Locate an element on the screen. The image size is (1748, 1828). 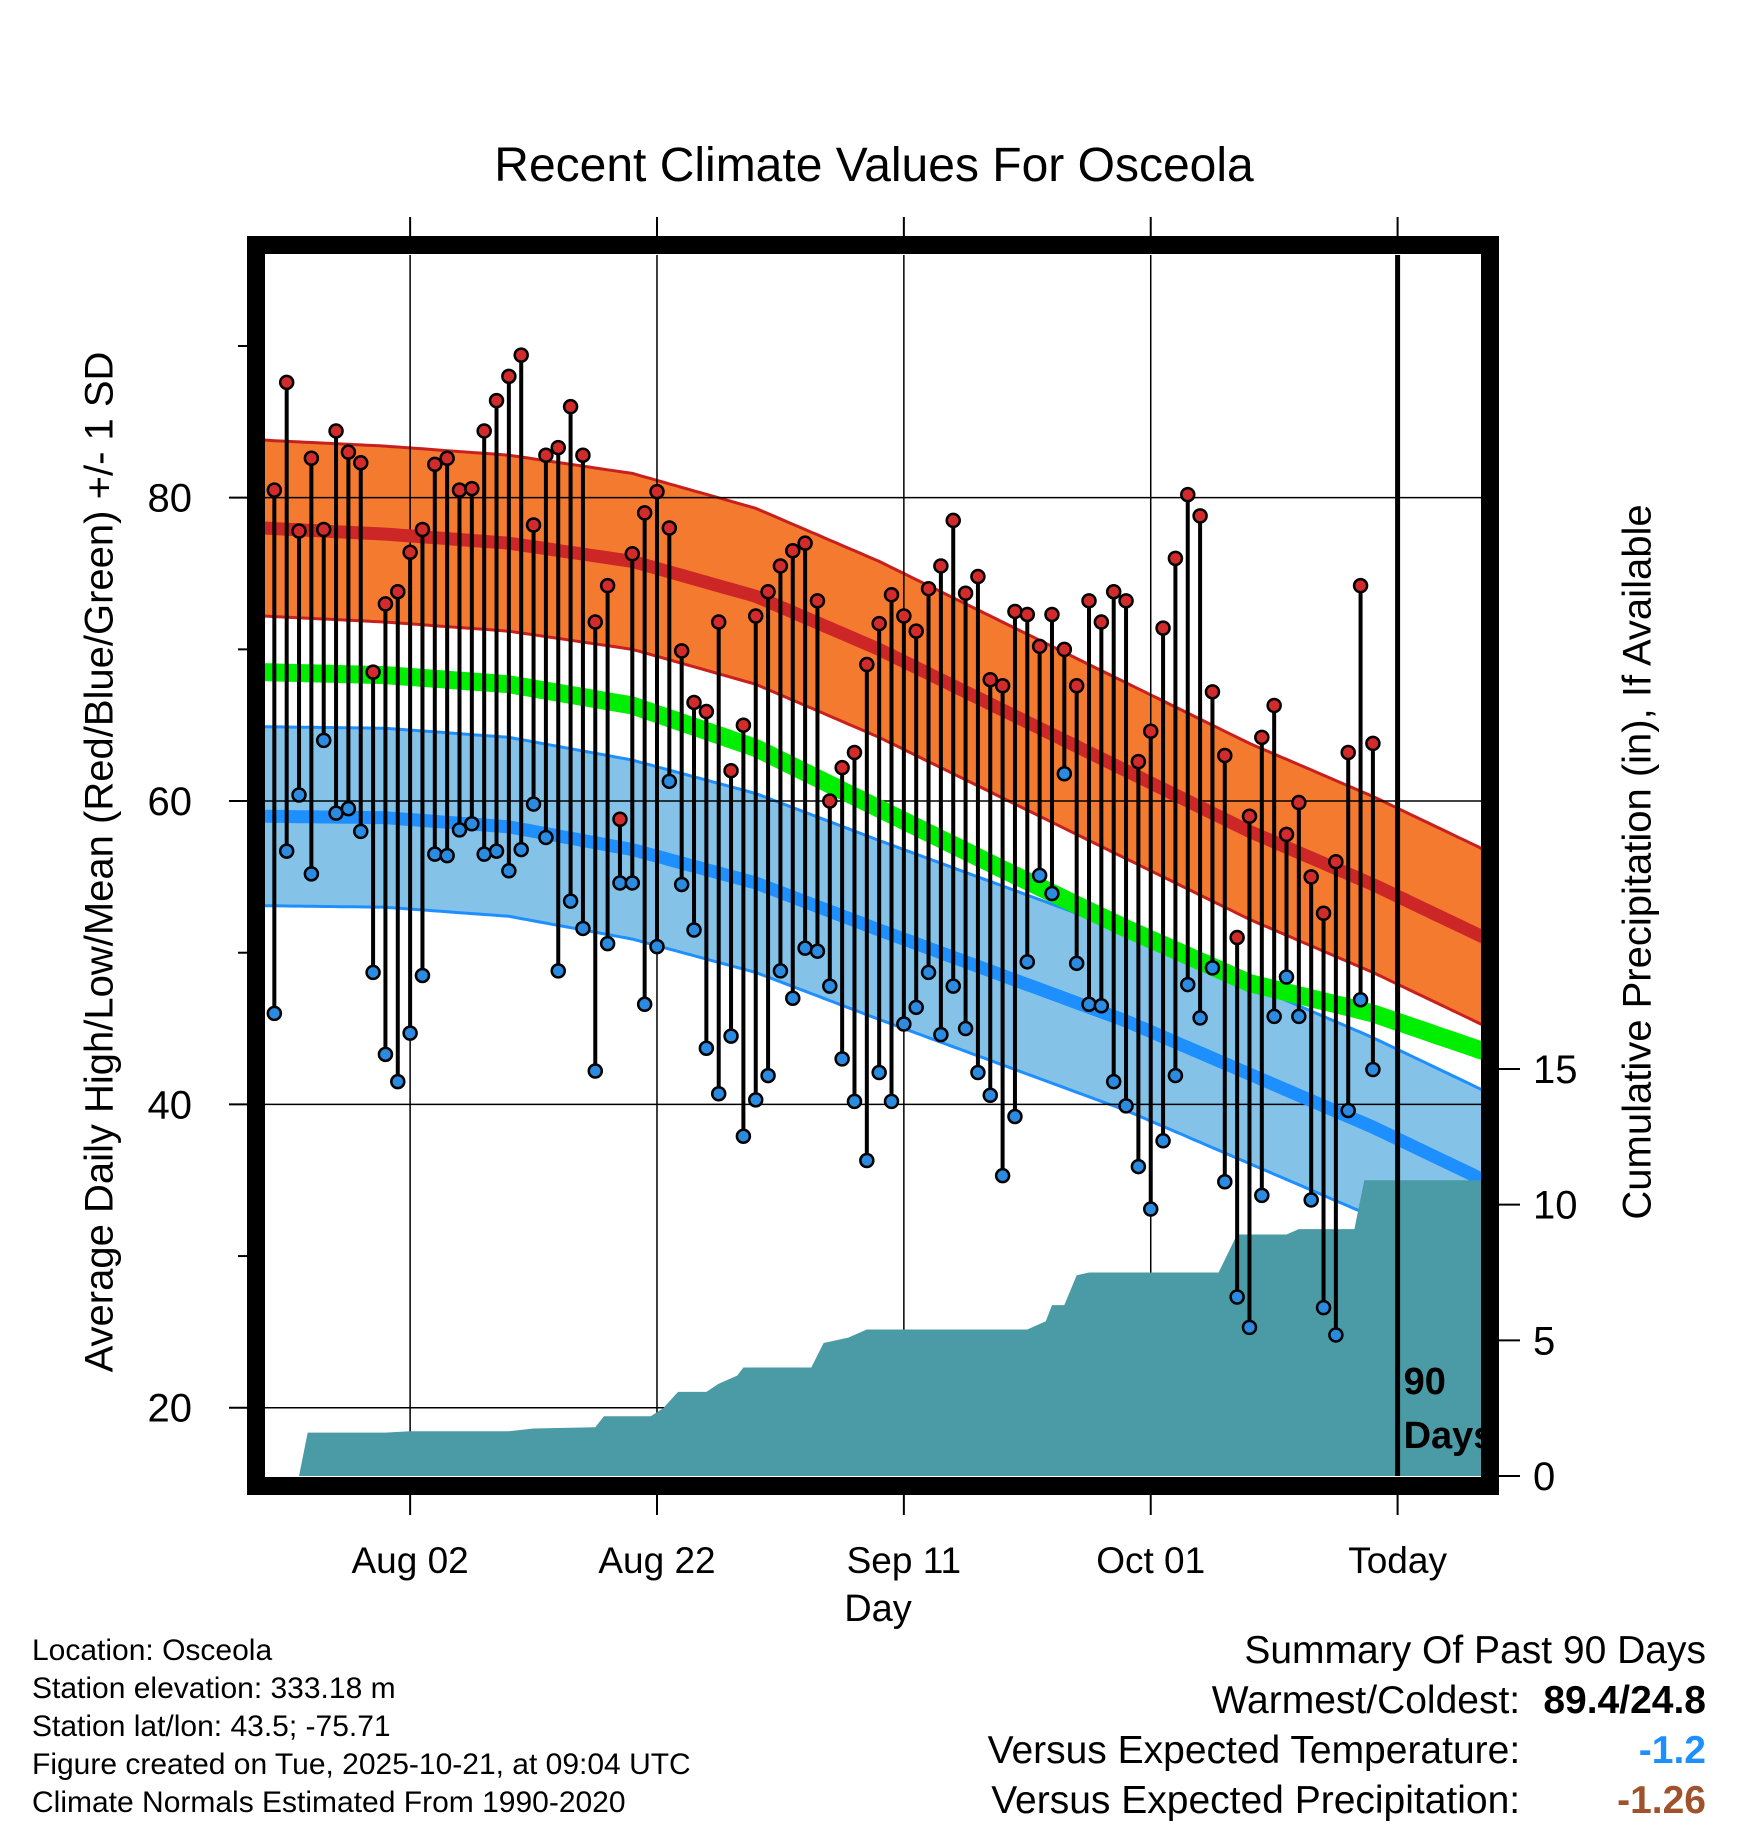
x-tick-label: Aug 22 is located at coordinates (656, 1560).